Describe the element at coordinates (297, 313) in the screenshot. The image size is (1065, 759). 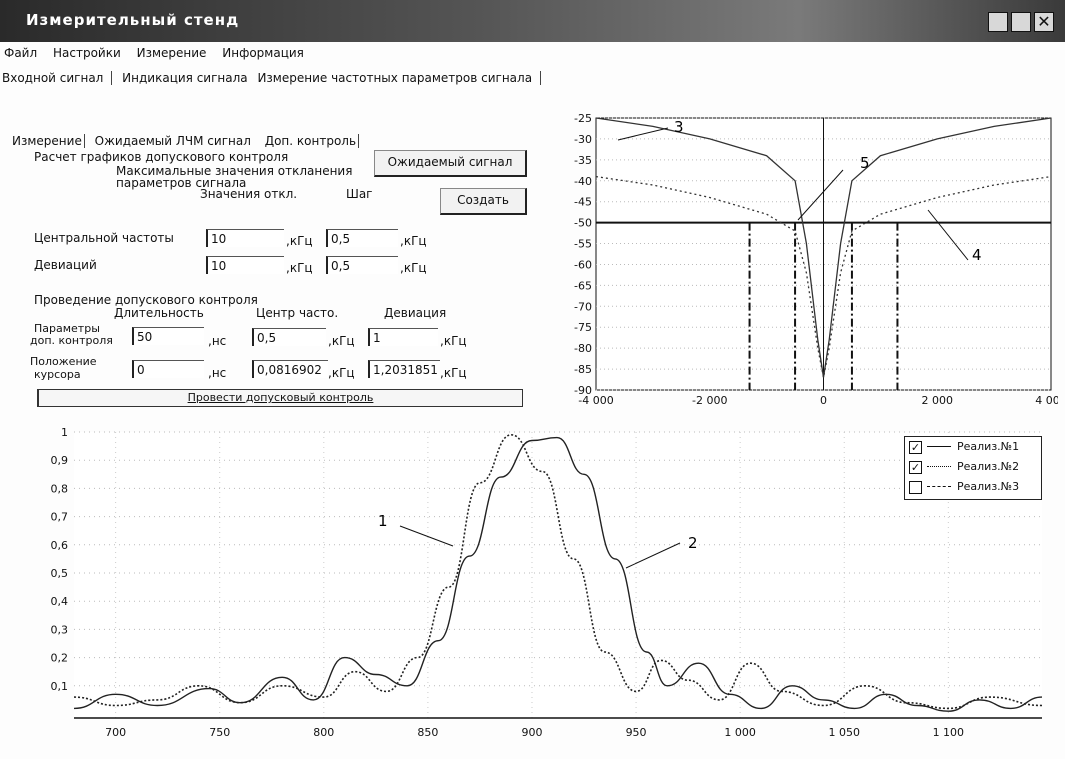
I see `center-col-label: Центр часто.` at that location.